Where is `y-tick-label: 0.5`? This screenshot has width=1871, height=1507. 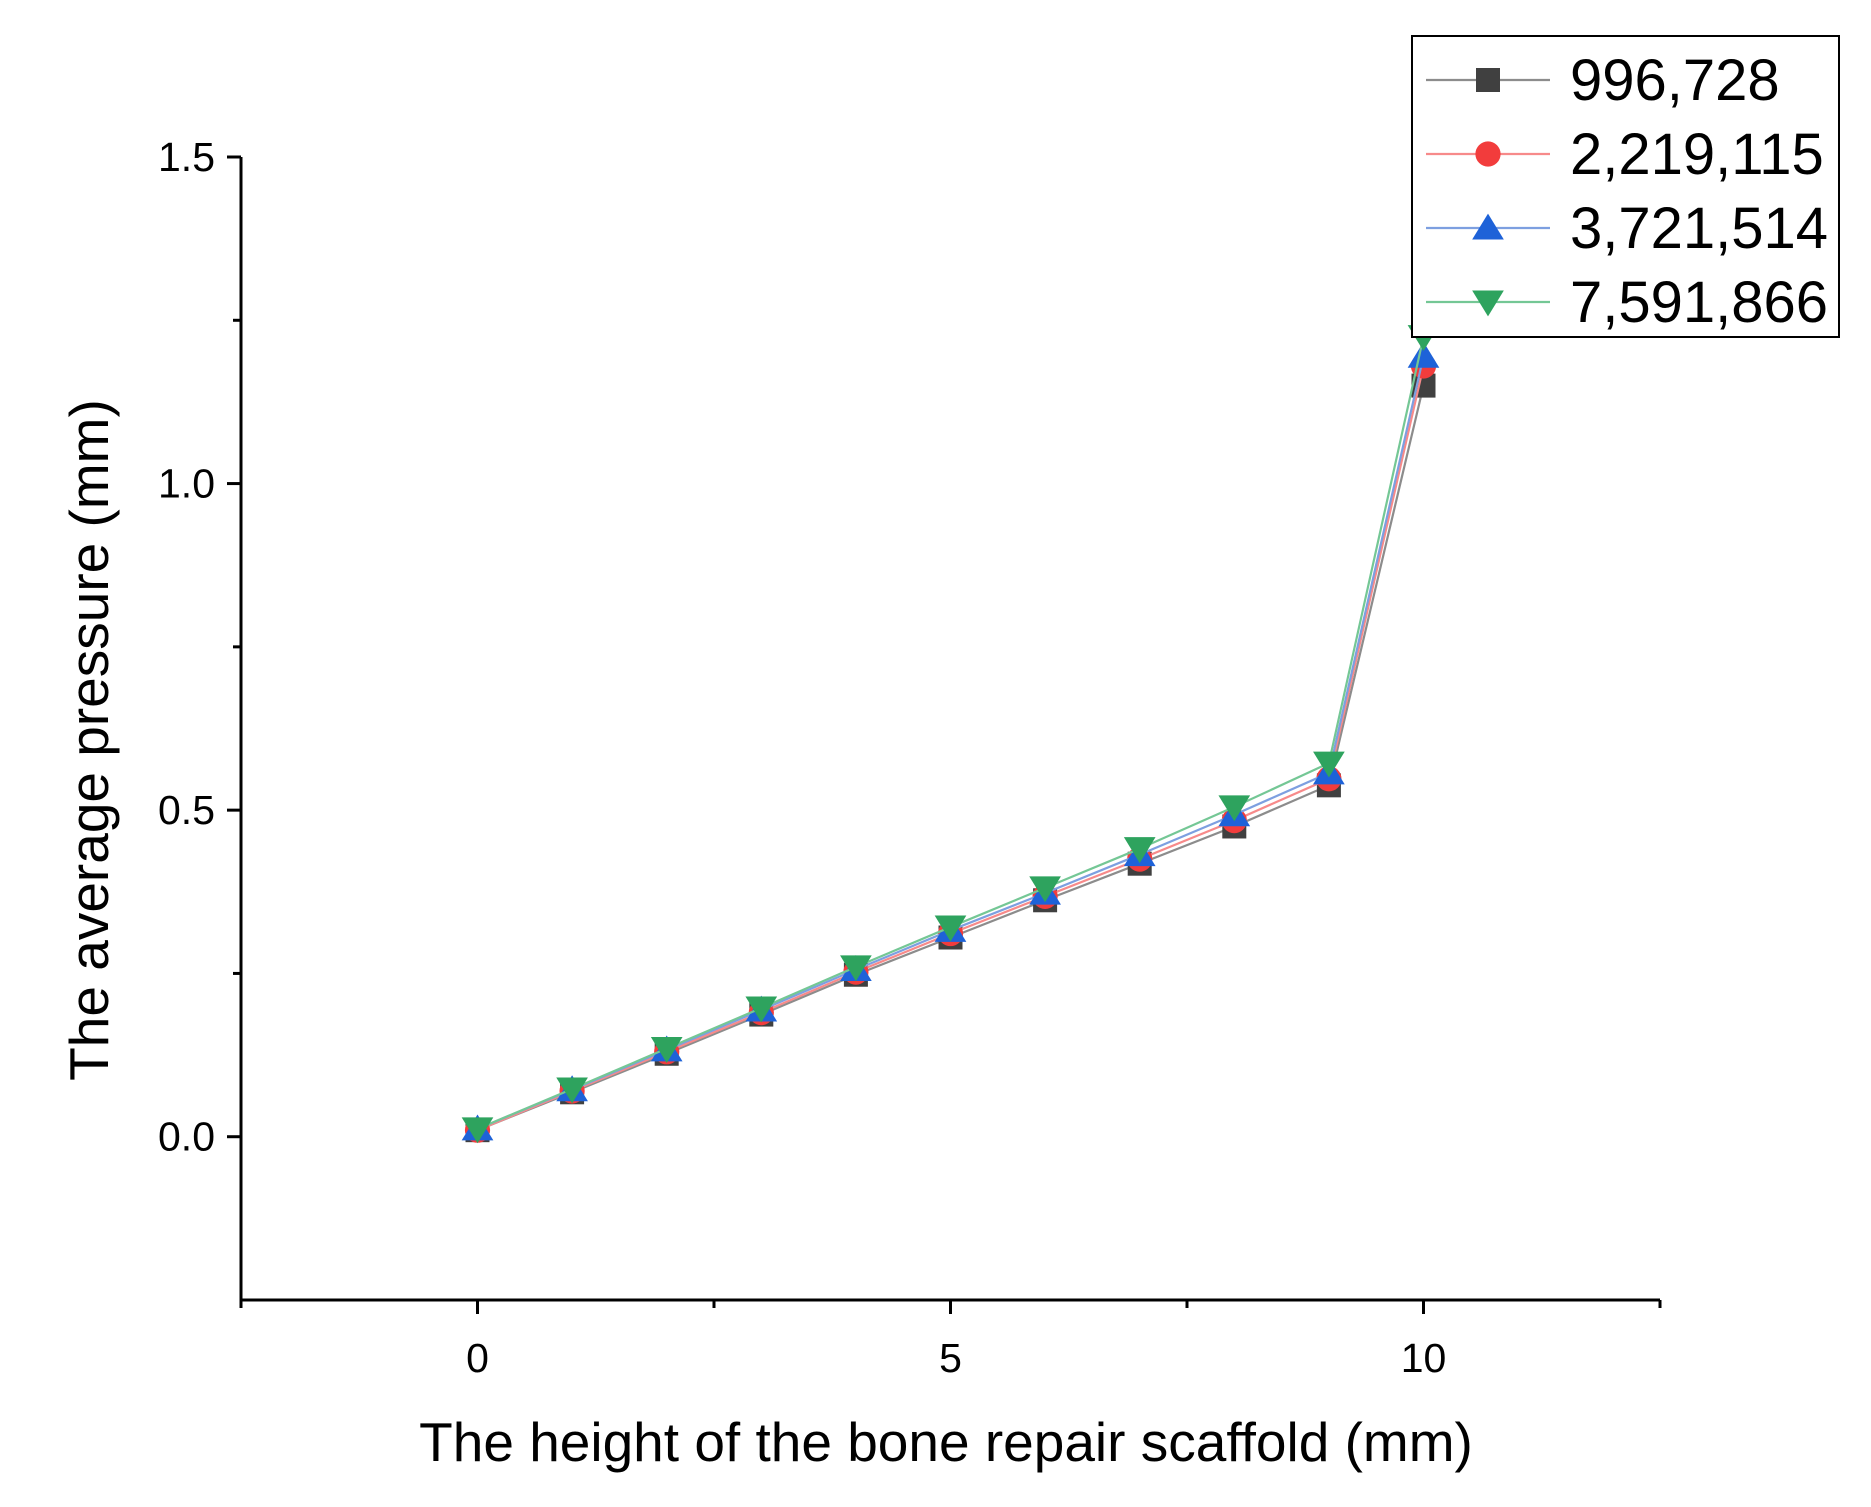
y-tick-label: 0.5 is located at coordinates (186, 810).